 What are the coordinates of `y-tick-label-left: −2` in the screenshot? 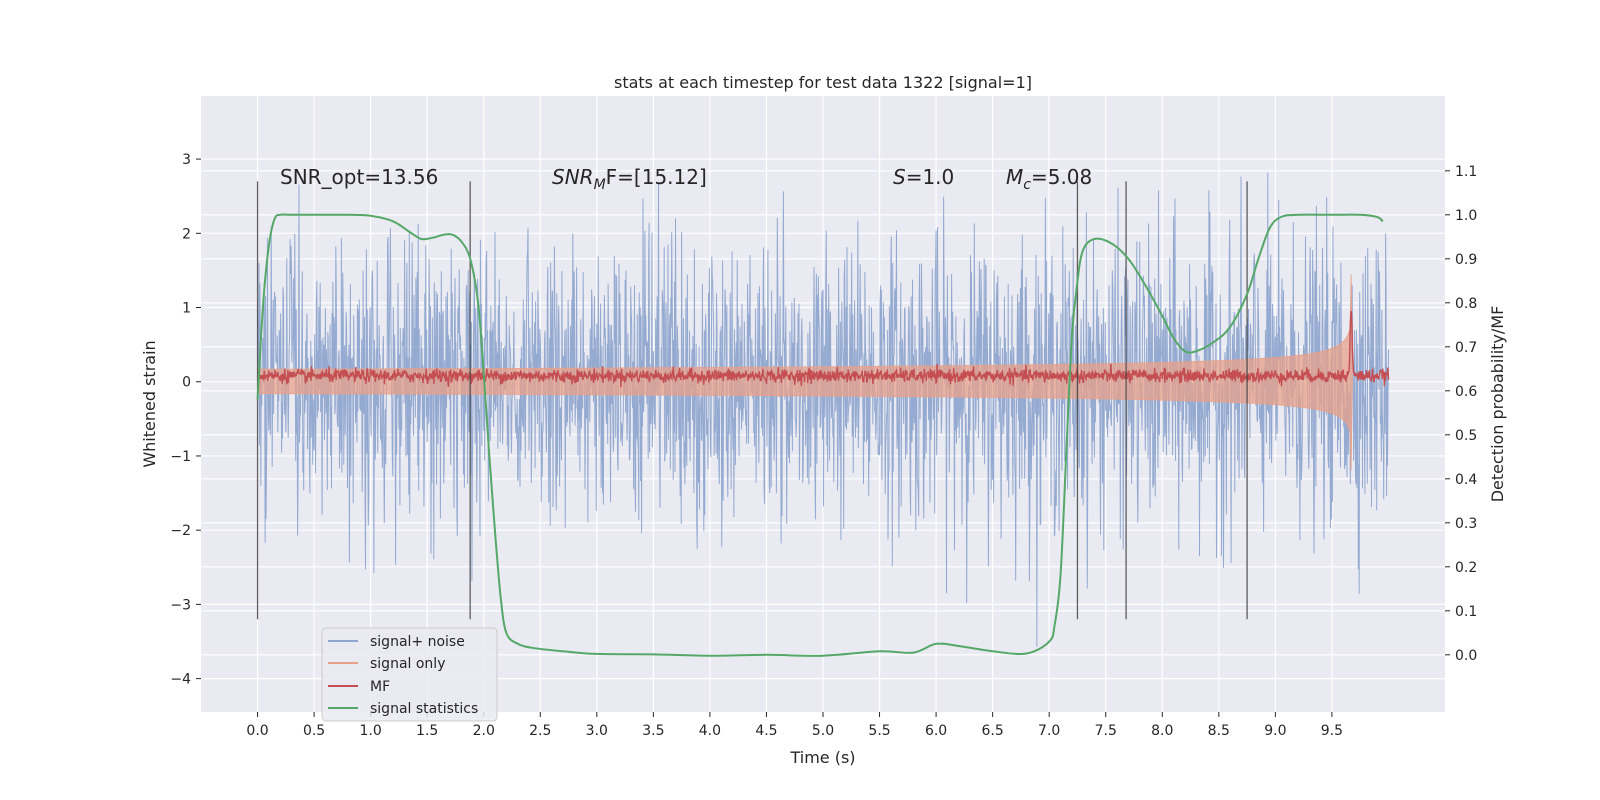 It's located at (180, 531).